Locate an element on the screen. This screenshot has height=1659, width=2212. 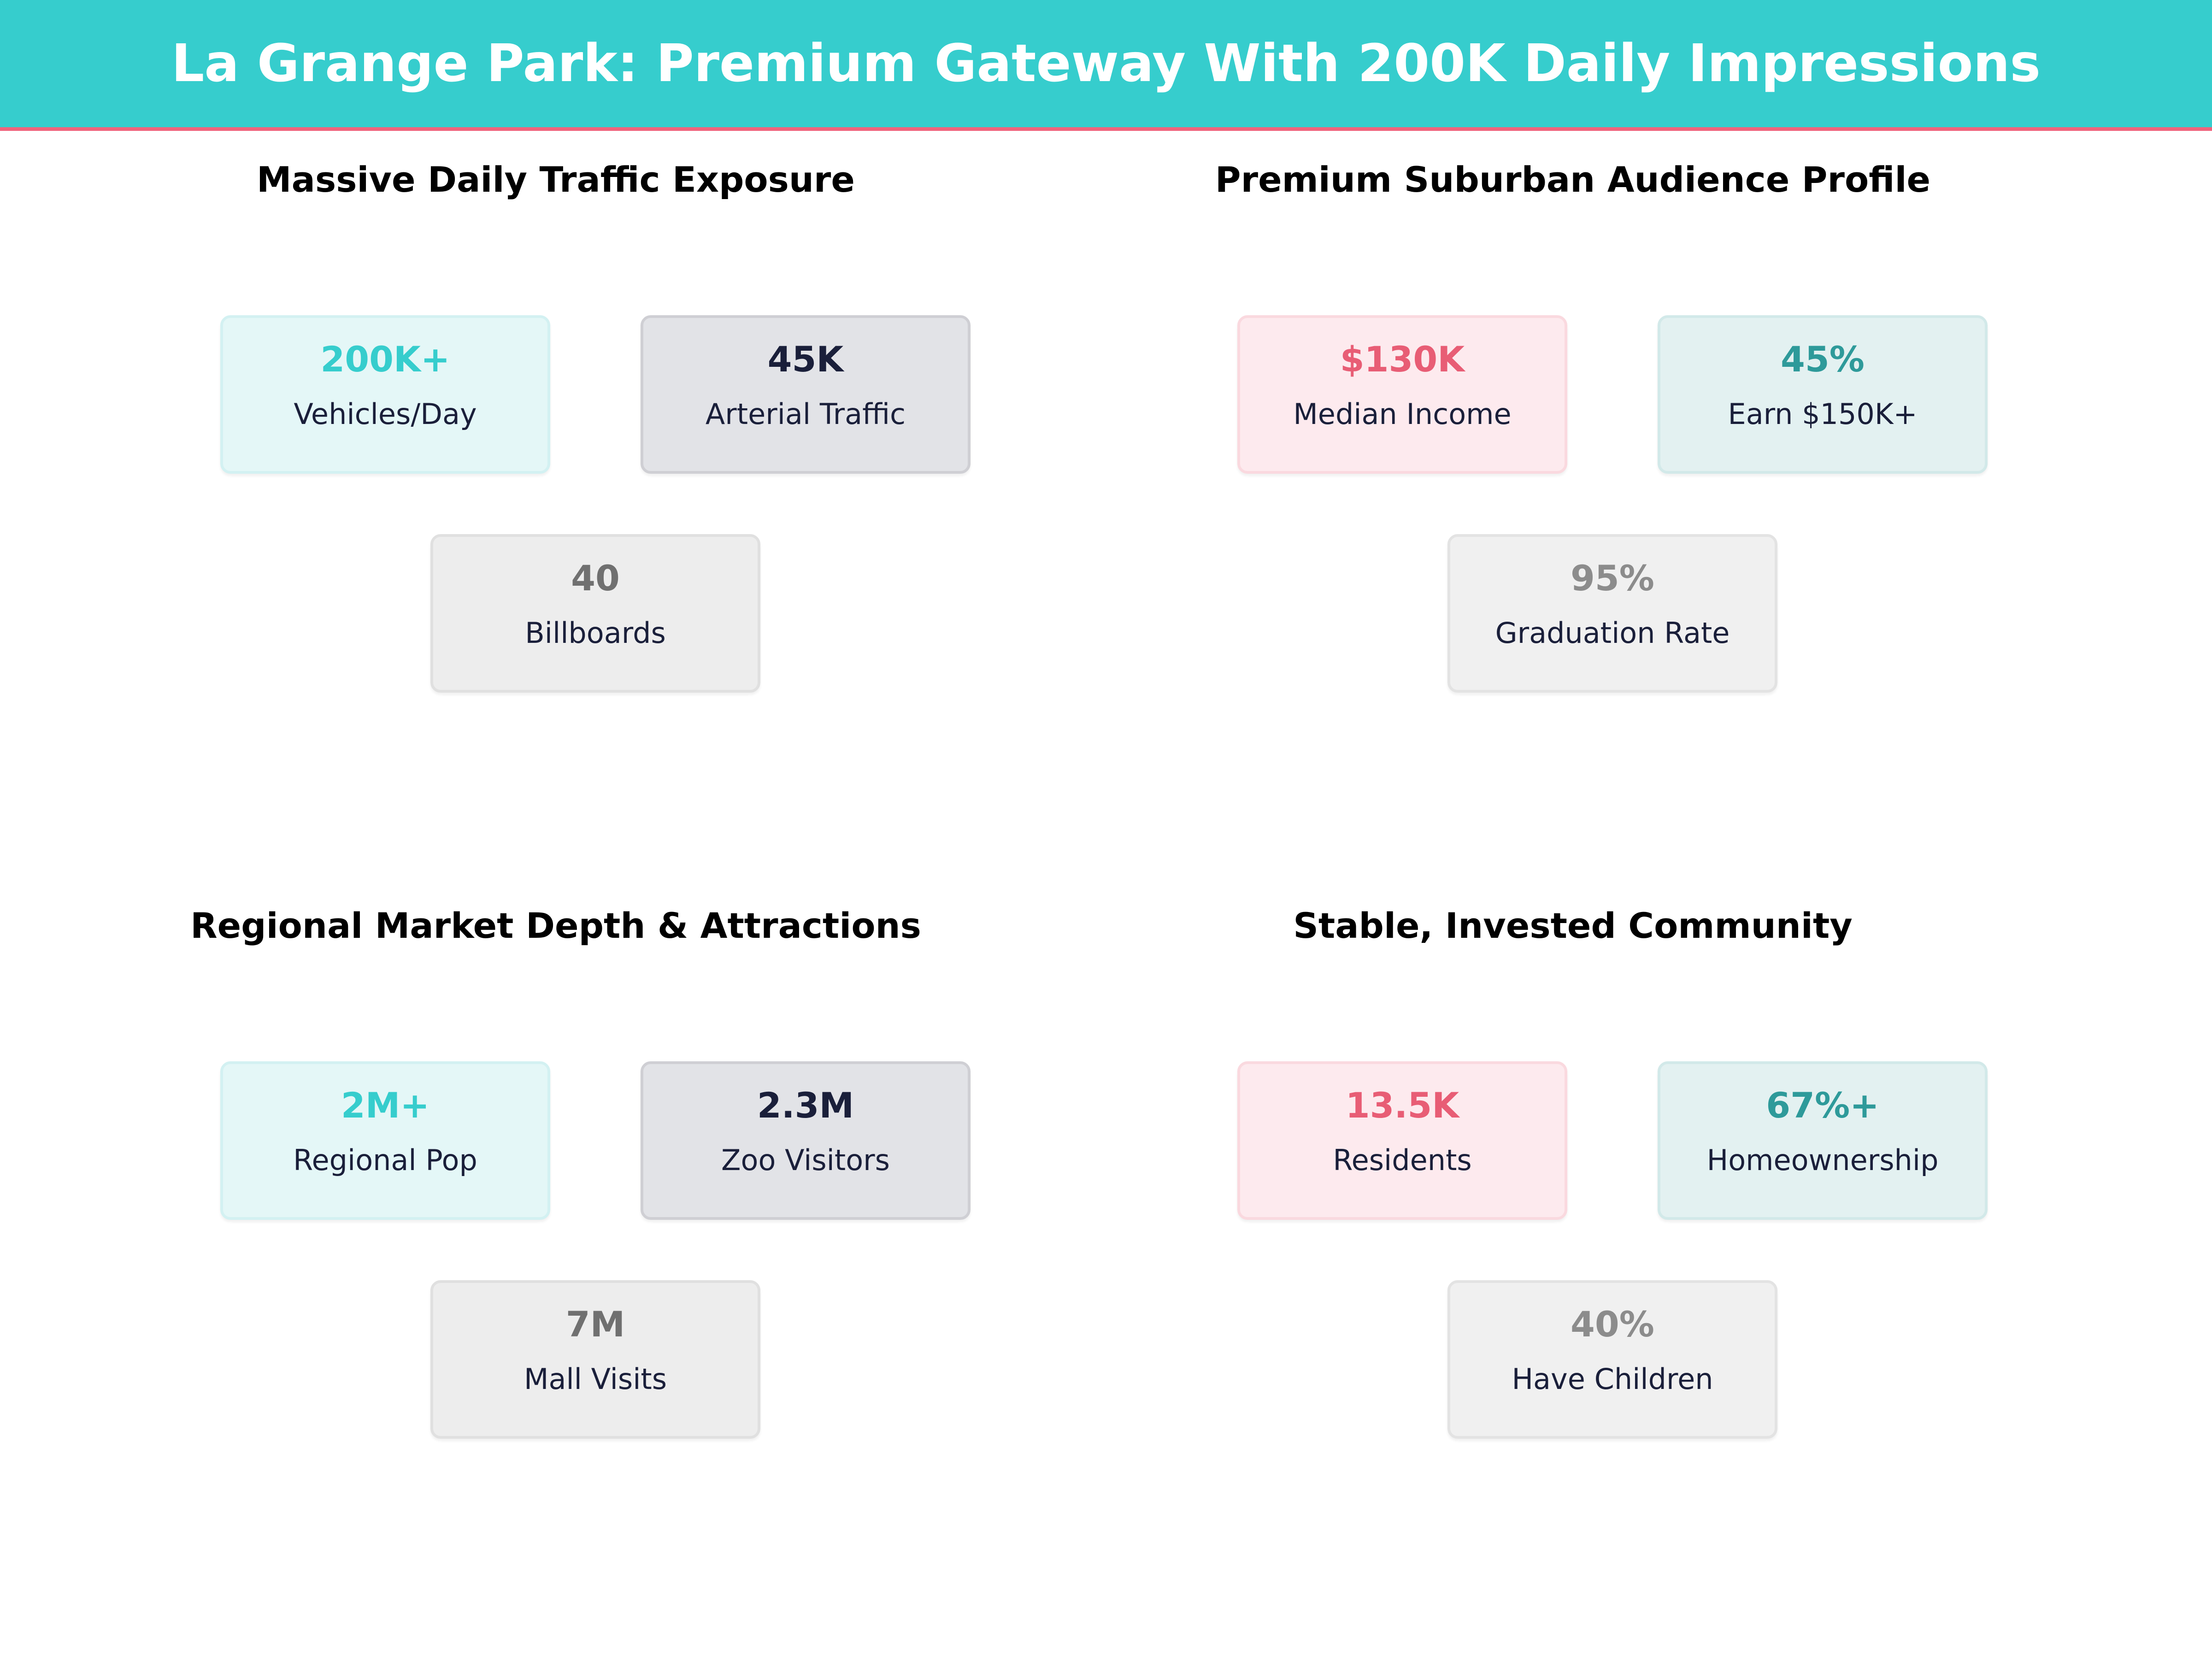
stat-label: Billboards is located at coordinates (595, 633).